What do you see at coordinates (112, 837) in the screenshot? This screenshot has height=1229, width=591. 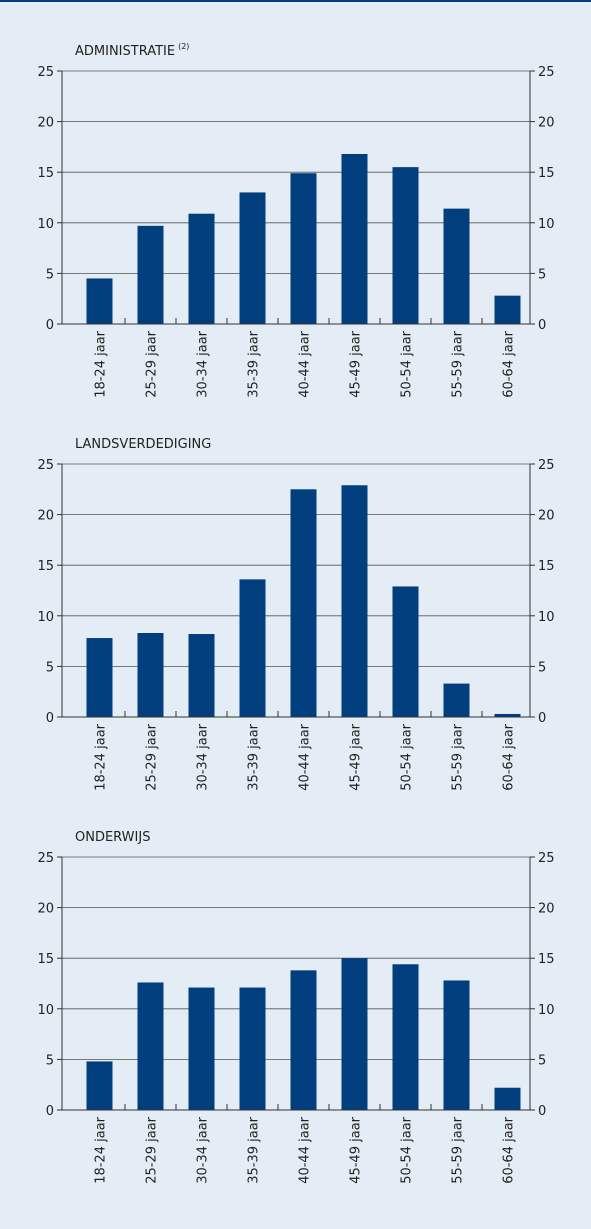 I see `chart-title: ONDERWIJS` at bounding box center [112, 837].